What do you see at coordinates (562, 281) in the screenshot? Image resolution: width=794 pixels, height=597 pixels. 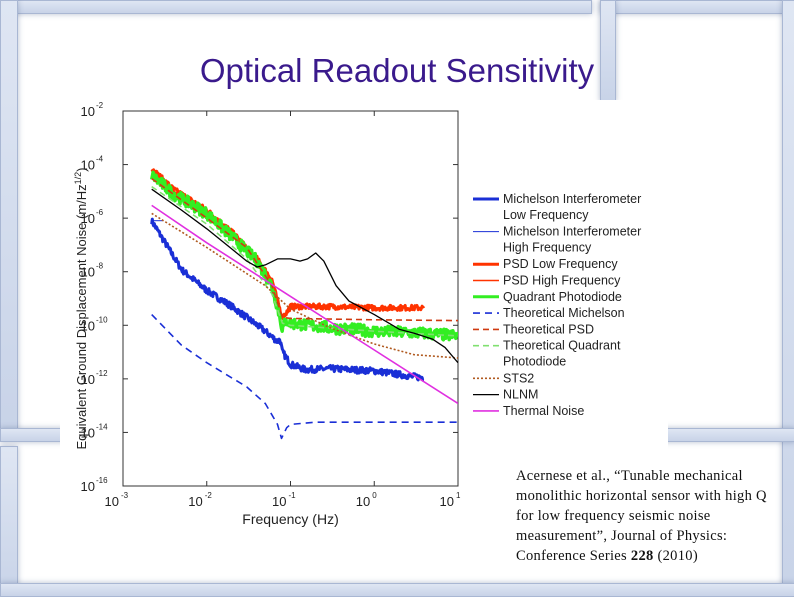 I see `legend-label: PSD High Frequency` at bounding box center [562, 281].